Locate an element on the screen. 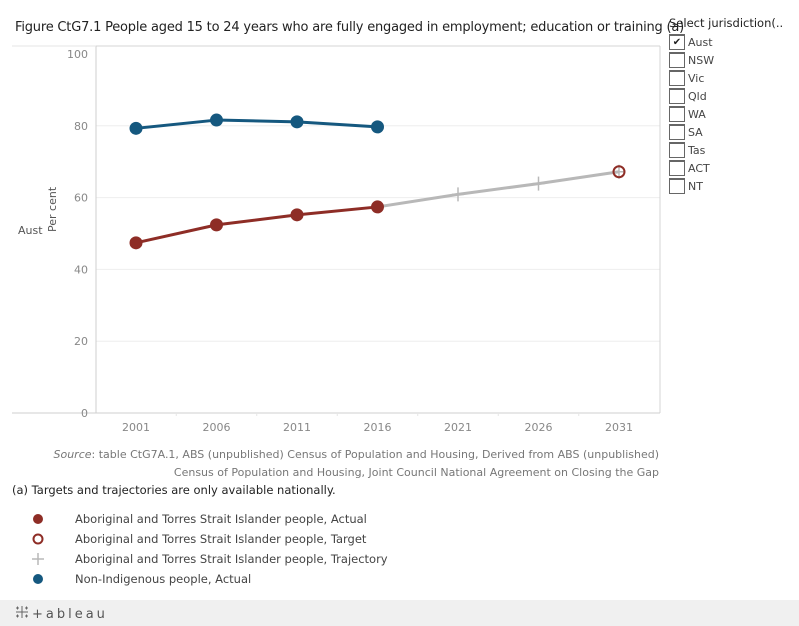  filter-option-act: ACT is located at coordinates (726, 168).